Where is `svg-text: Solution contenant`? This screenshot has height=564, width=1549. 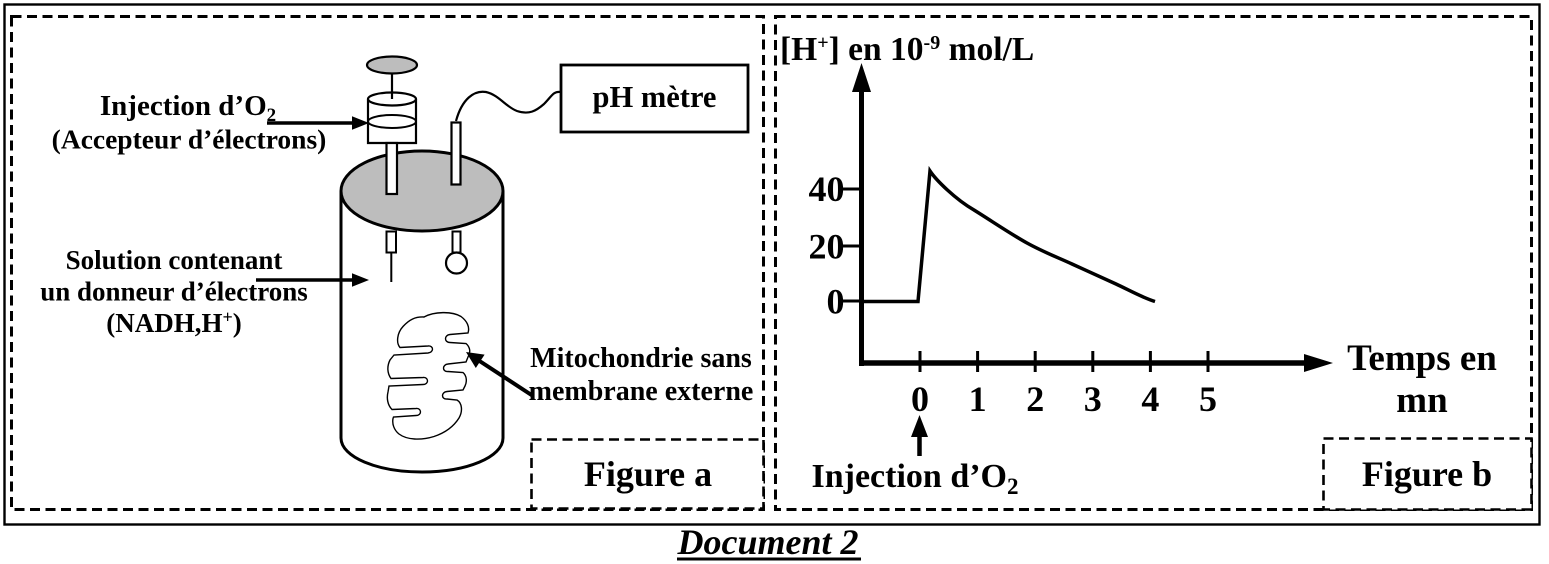 svg-text: Solution contenant is located at coordinates (174, 260).